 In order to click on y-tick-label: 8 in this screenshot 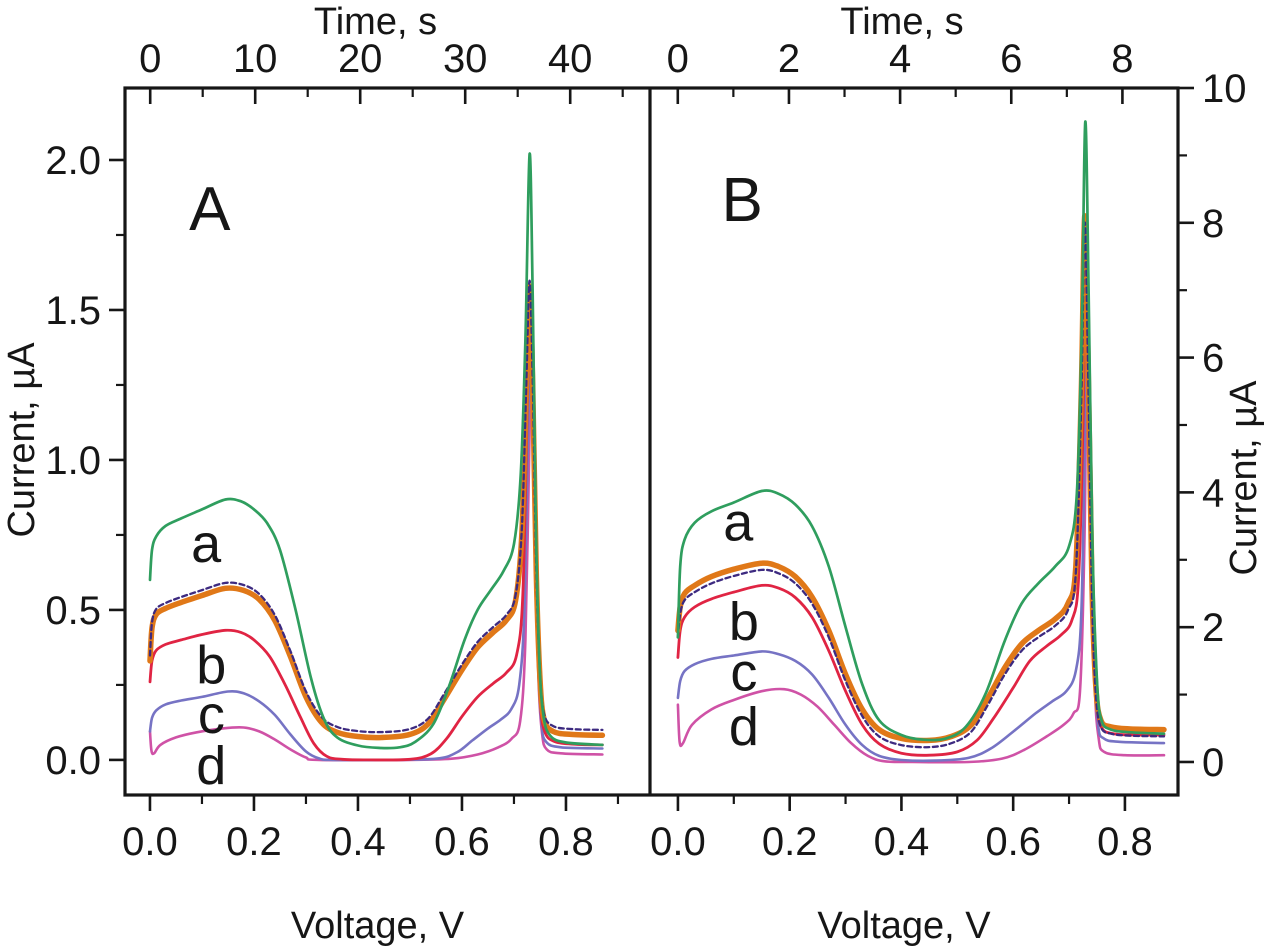, I will do `click(1213, 224)`.